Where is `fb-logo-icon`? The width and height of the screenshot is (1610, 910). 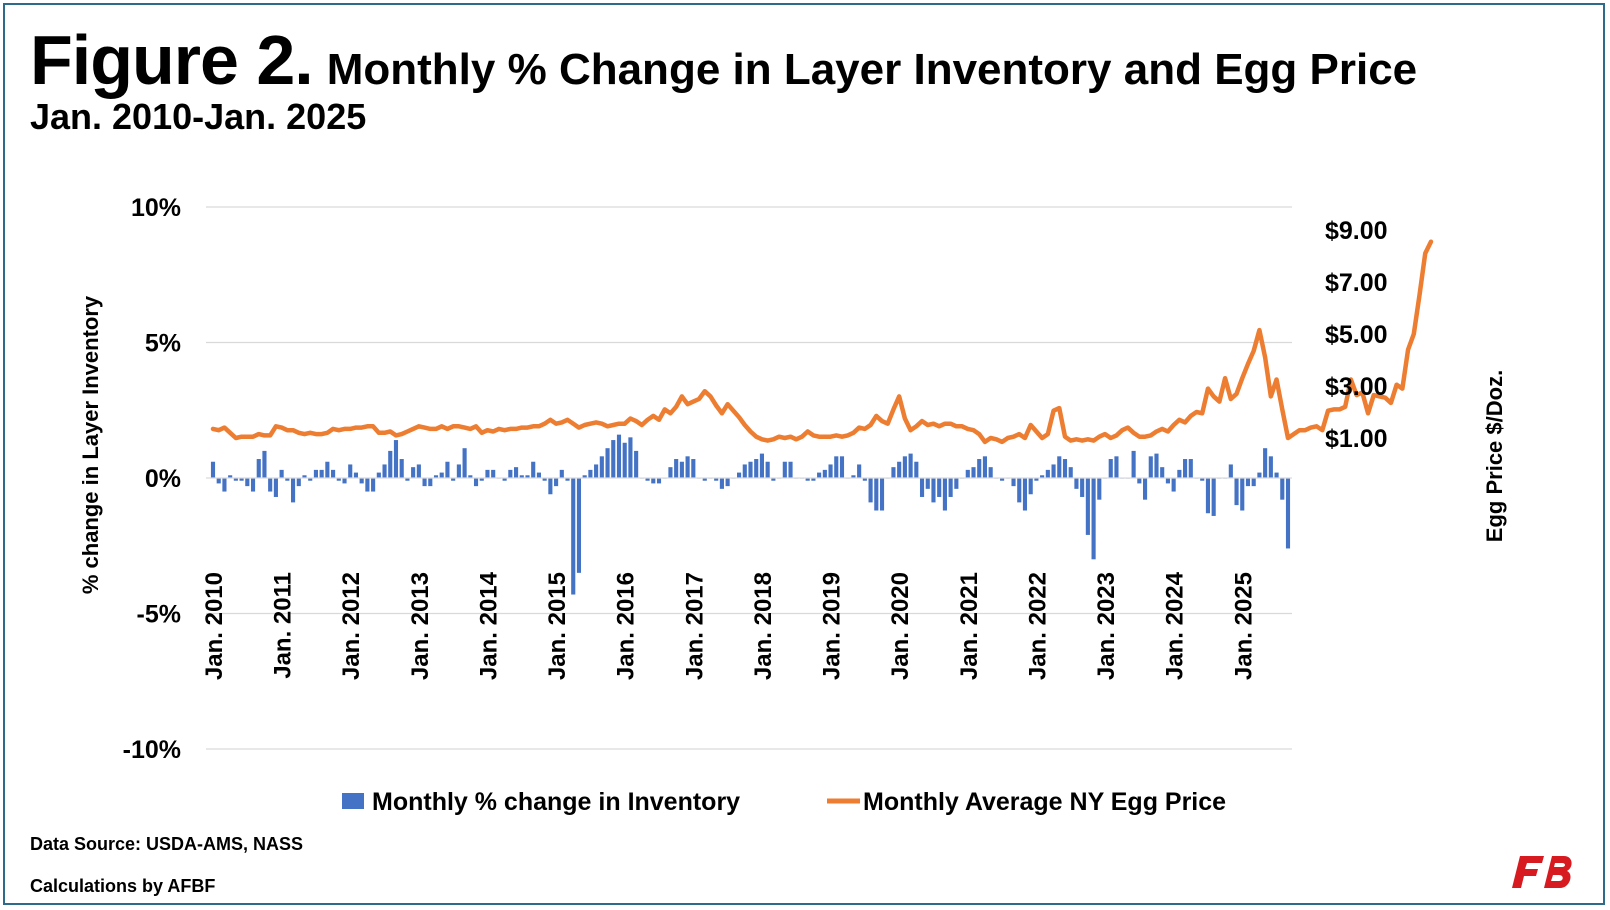
fb-logo-icon is located at coordinates (1542, 872).